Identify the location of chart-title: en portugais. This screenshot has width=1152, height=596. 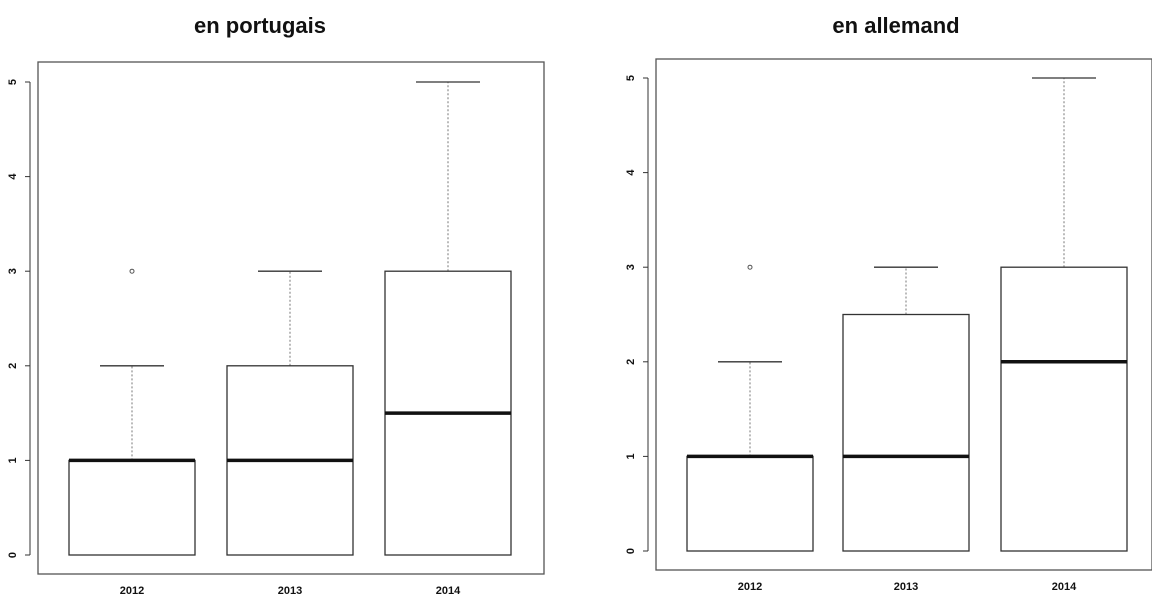
(260, 25).